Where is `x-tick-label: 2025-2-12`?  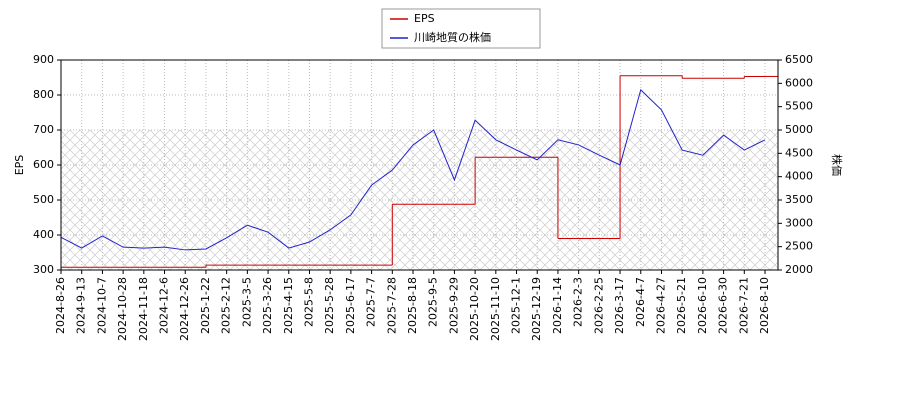 x-tick-label: 2025-2-12 is located at coordinates (226, 305).